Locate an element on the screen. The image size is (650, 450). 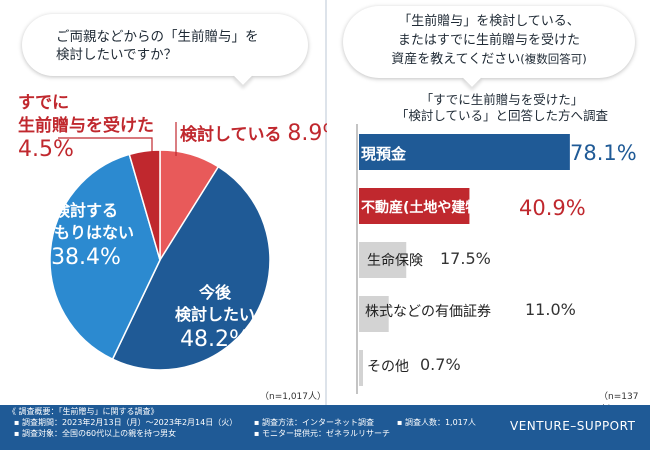
pie-label-received: すでに 生前贈与を受けた 4.5% is located at coordinates (86, 126).